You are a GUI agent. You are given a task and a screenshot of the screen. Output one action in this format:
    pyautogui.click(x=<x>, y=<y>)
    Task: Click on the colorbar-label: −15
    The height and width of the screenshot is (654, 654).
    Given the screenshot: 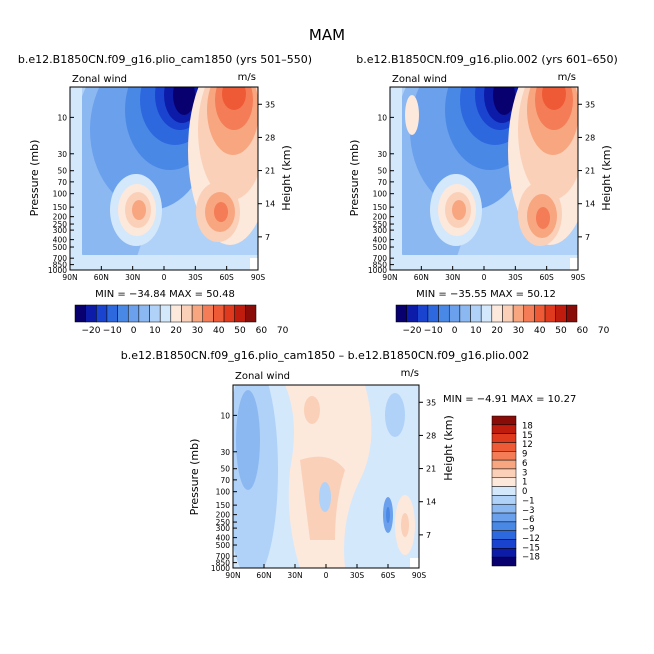 What is the action you would take?
    pyautogui.click(x=531, y=548)
    